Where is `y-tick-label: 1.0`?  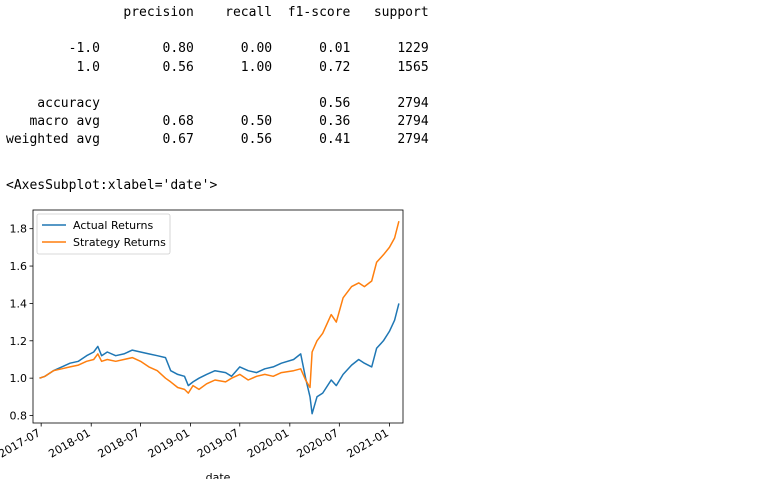
y-tick-label: 1.0 is located at coordinates (19, 378).